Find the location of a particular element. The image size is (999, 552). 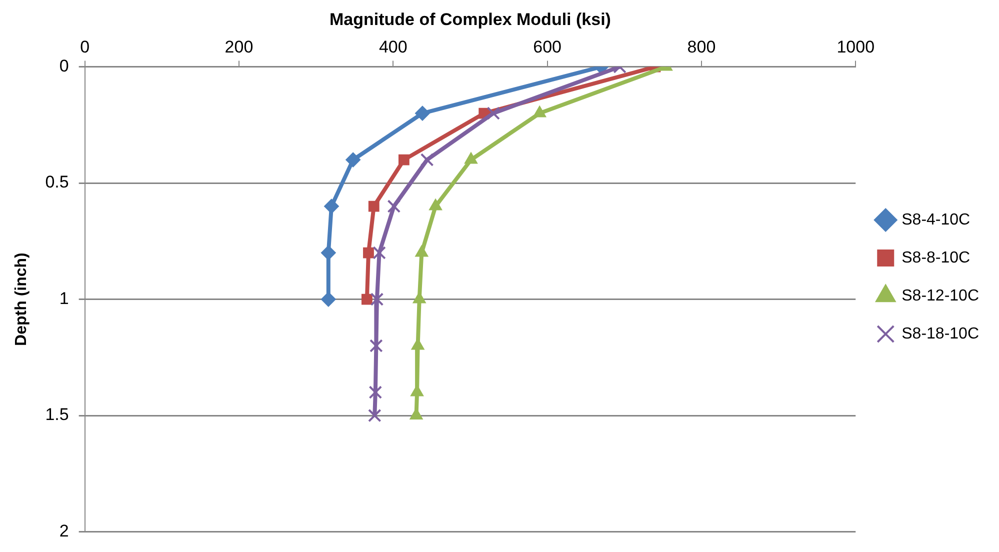

x-tick-label: 200 is located at coordinates (239, 46).